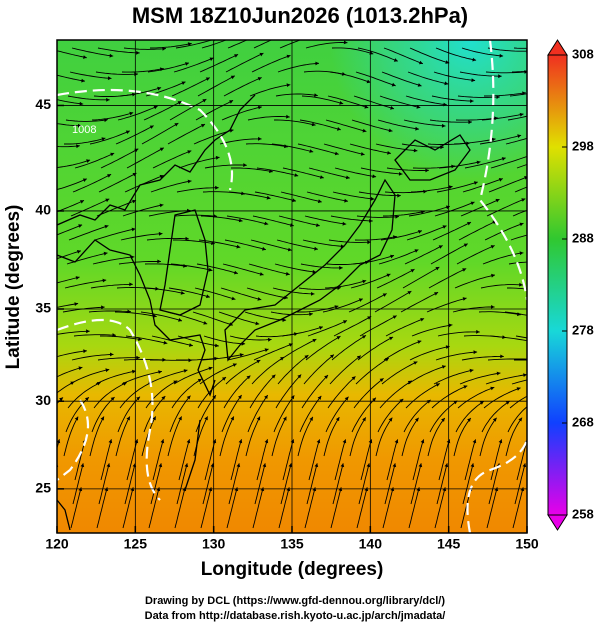  I want to click on contour-label: 1008, so click(84, 130).